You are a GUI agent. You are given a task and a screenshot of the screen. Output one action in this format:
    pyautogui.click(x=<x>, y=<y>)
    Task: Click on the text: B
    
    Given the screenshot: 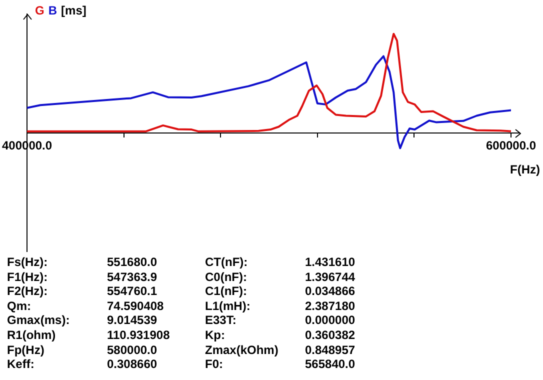 What is the action you would take?
    pyautogui.click(x=53, y=10)
    